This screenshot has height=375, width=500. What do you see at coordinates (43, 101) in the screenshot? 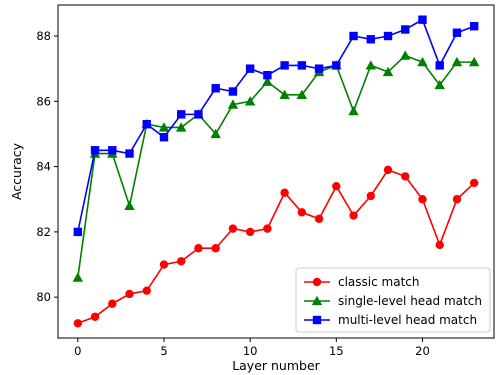
I see `y-tick-label: 86` at bounding box center [43, 101].